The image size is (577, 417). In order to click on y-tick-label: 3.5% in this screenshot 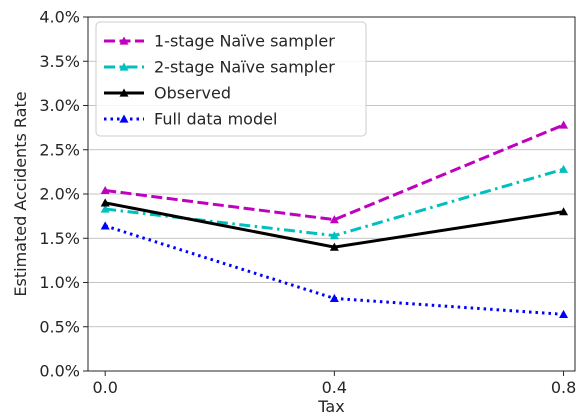, I will do `click(59, 61)`.